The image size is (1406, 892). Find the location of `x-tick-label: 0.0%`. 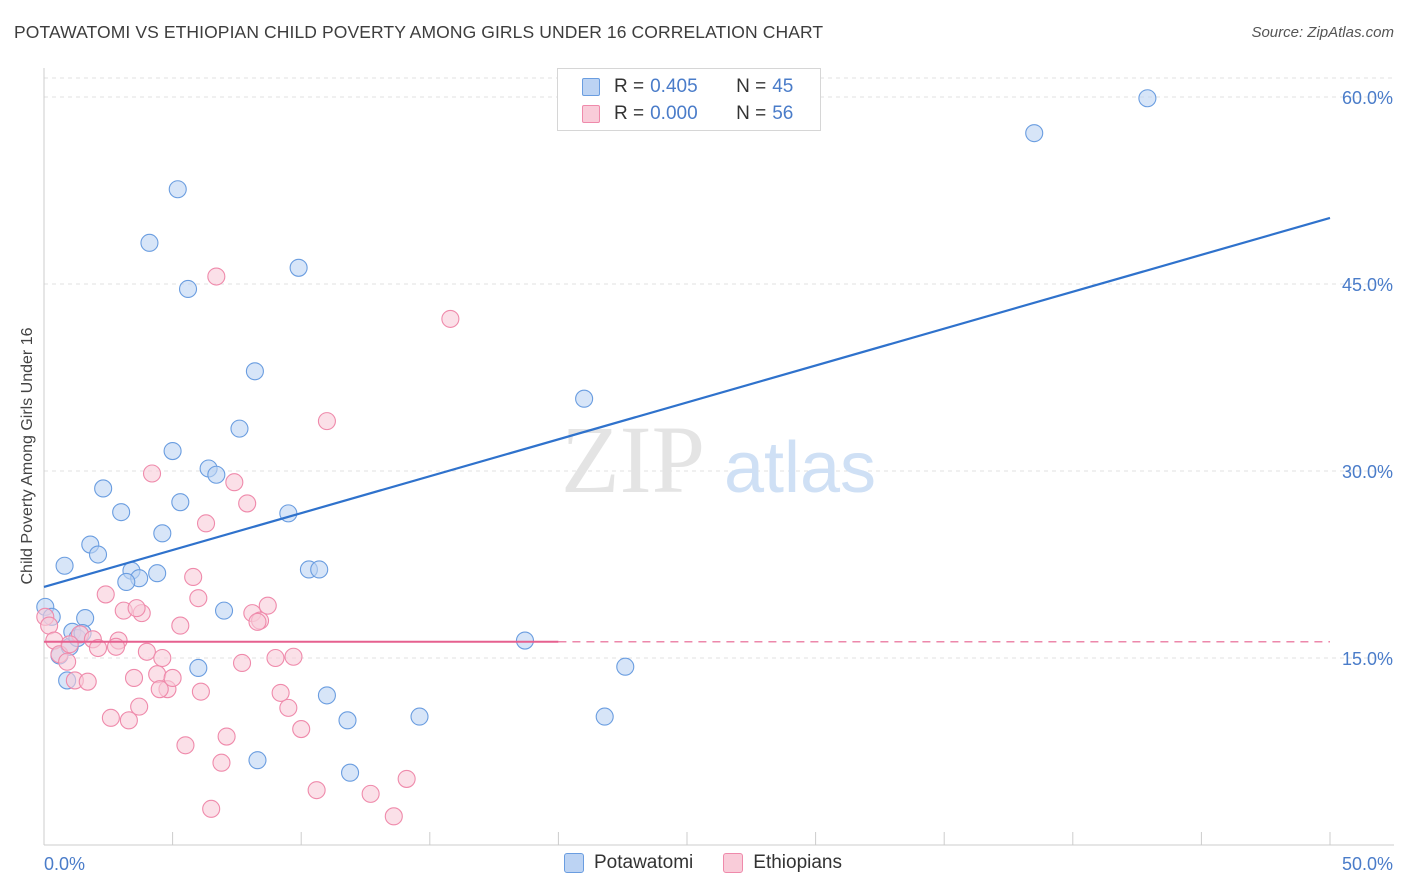

x-tick-label: 0.0% is located at coordinates (64, 864).